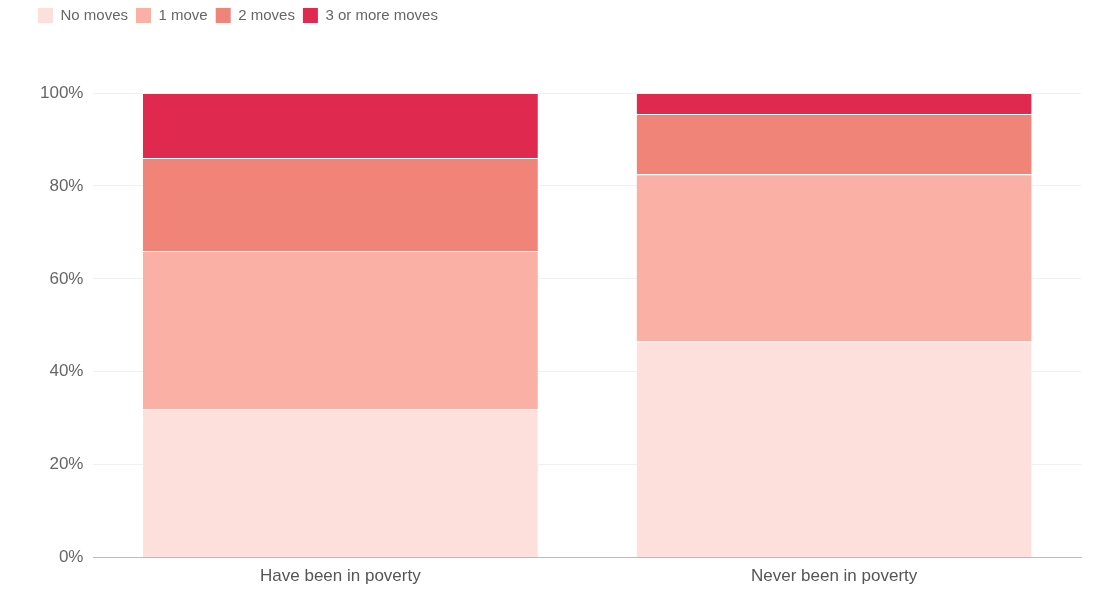 This screenshot has height=590, width=1096. What do you see at coordinates (62, 92) in the screenshot?
I see `y-tick-label: 100%` at bounding box center [62, 92].